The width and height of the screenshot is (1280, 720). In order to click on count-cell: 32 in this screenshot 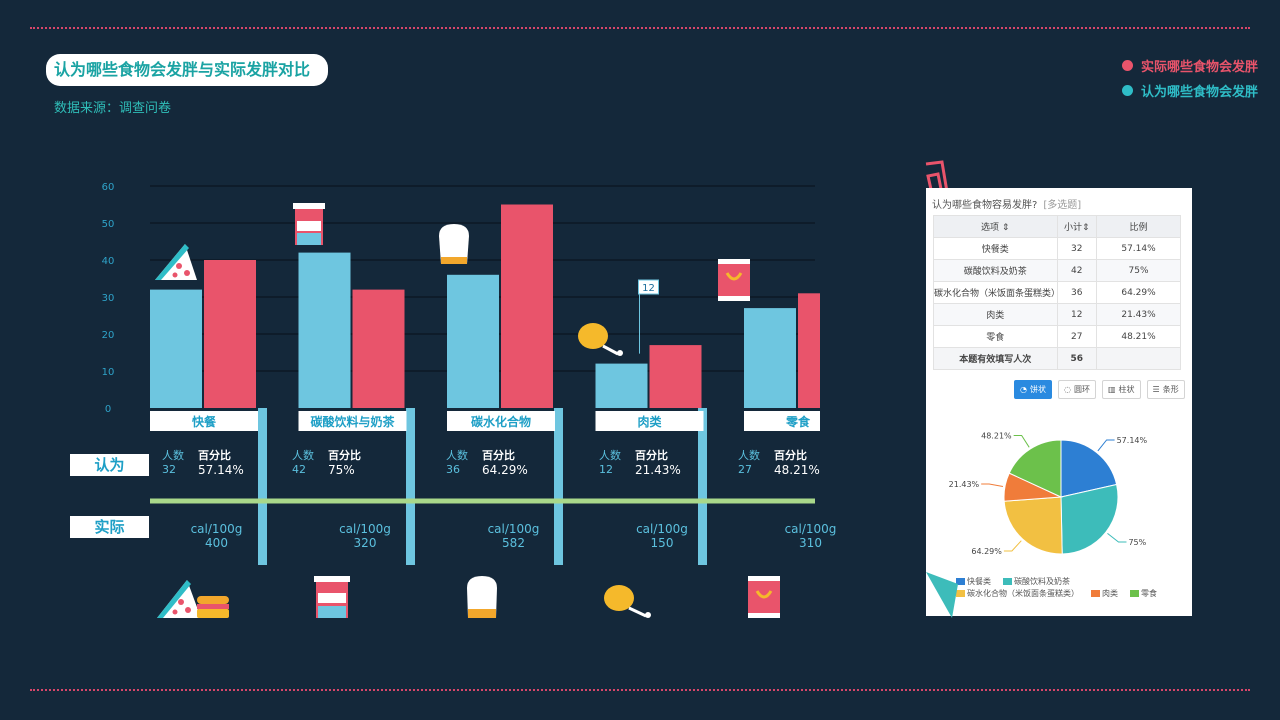, I will do `click(1077, 248)`.